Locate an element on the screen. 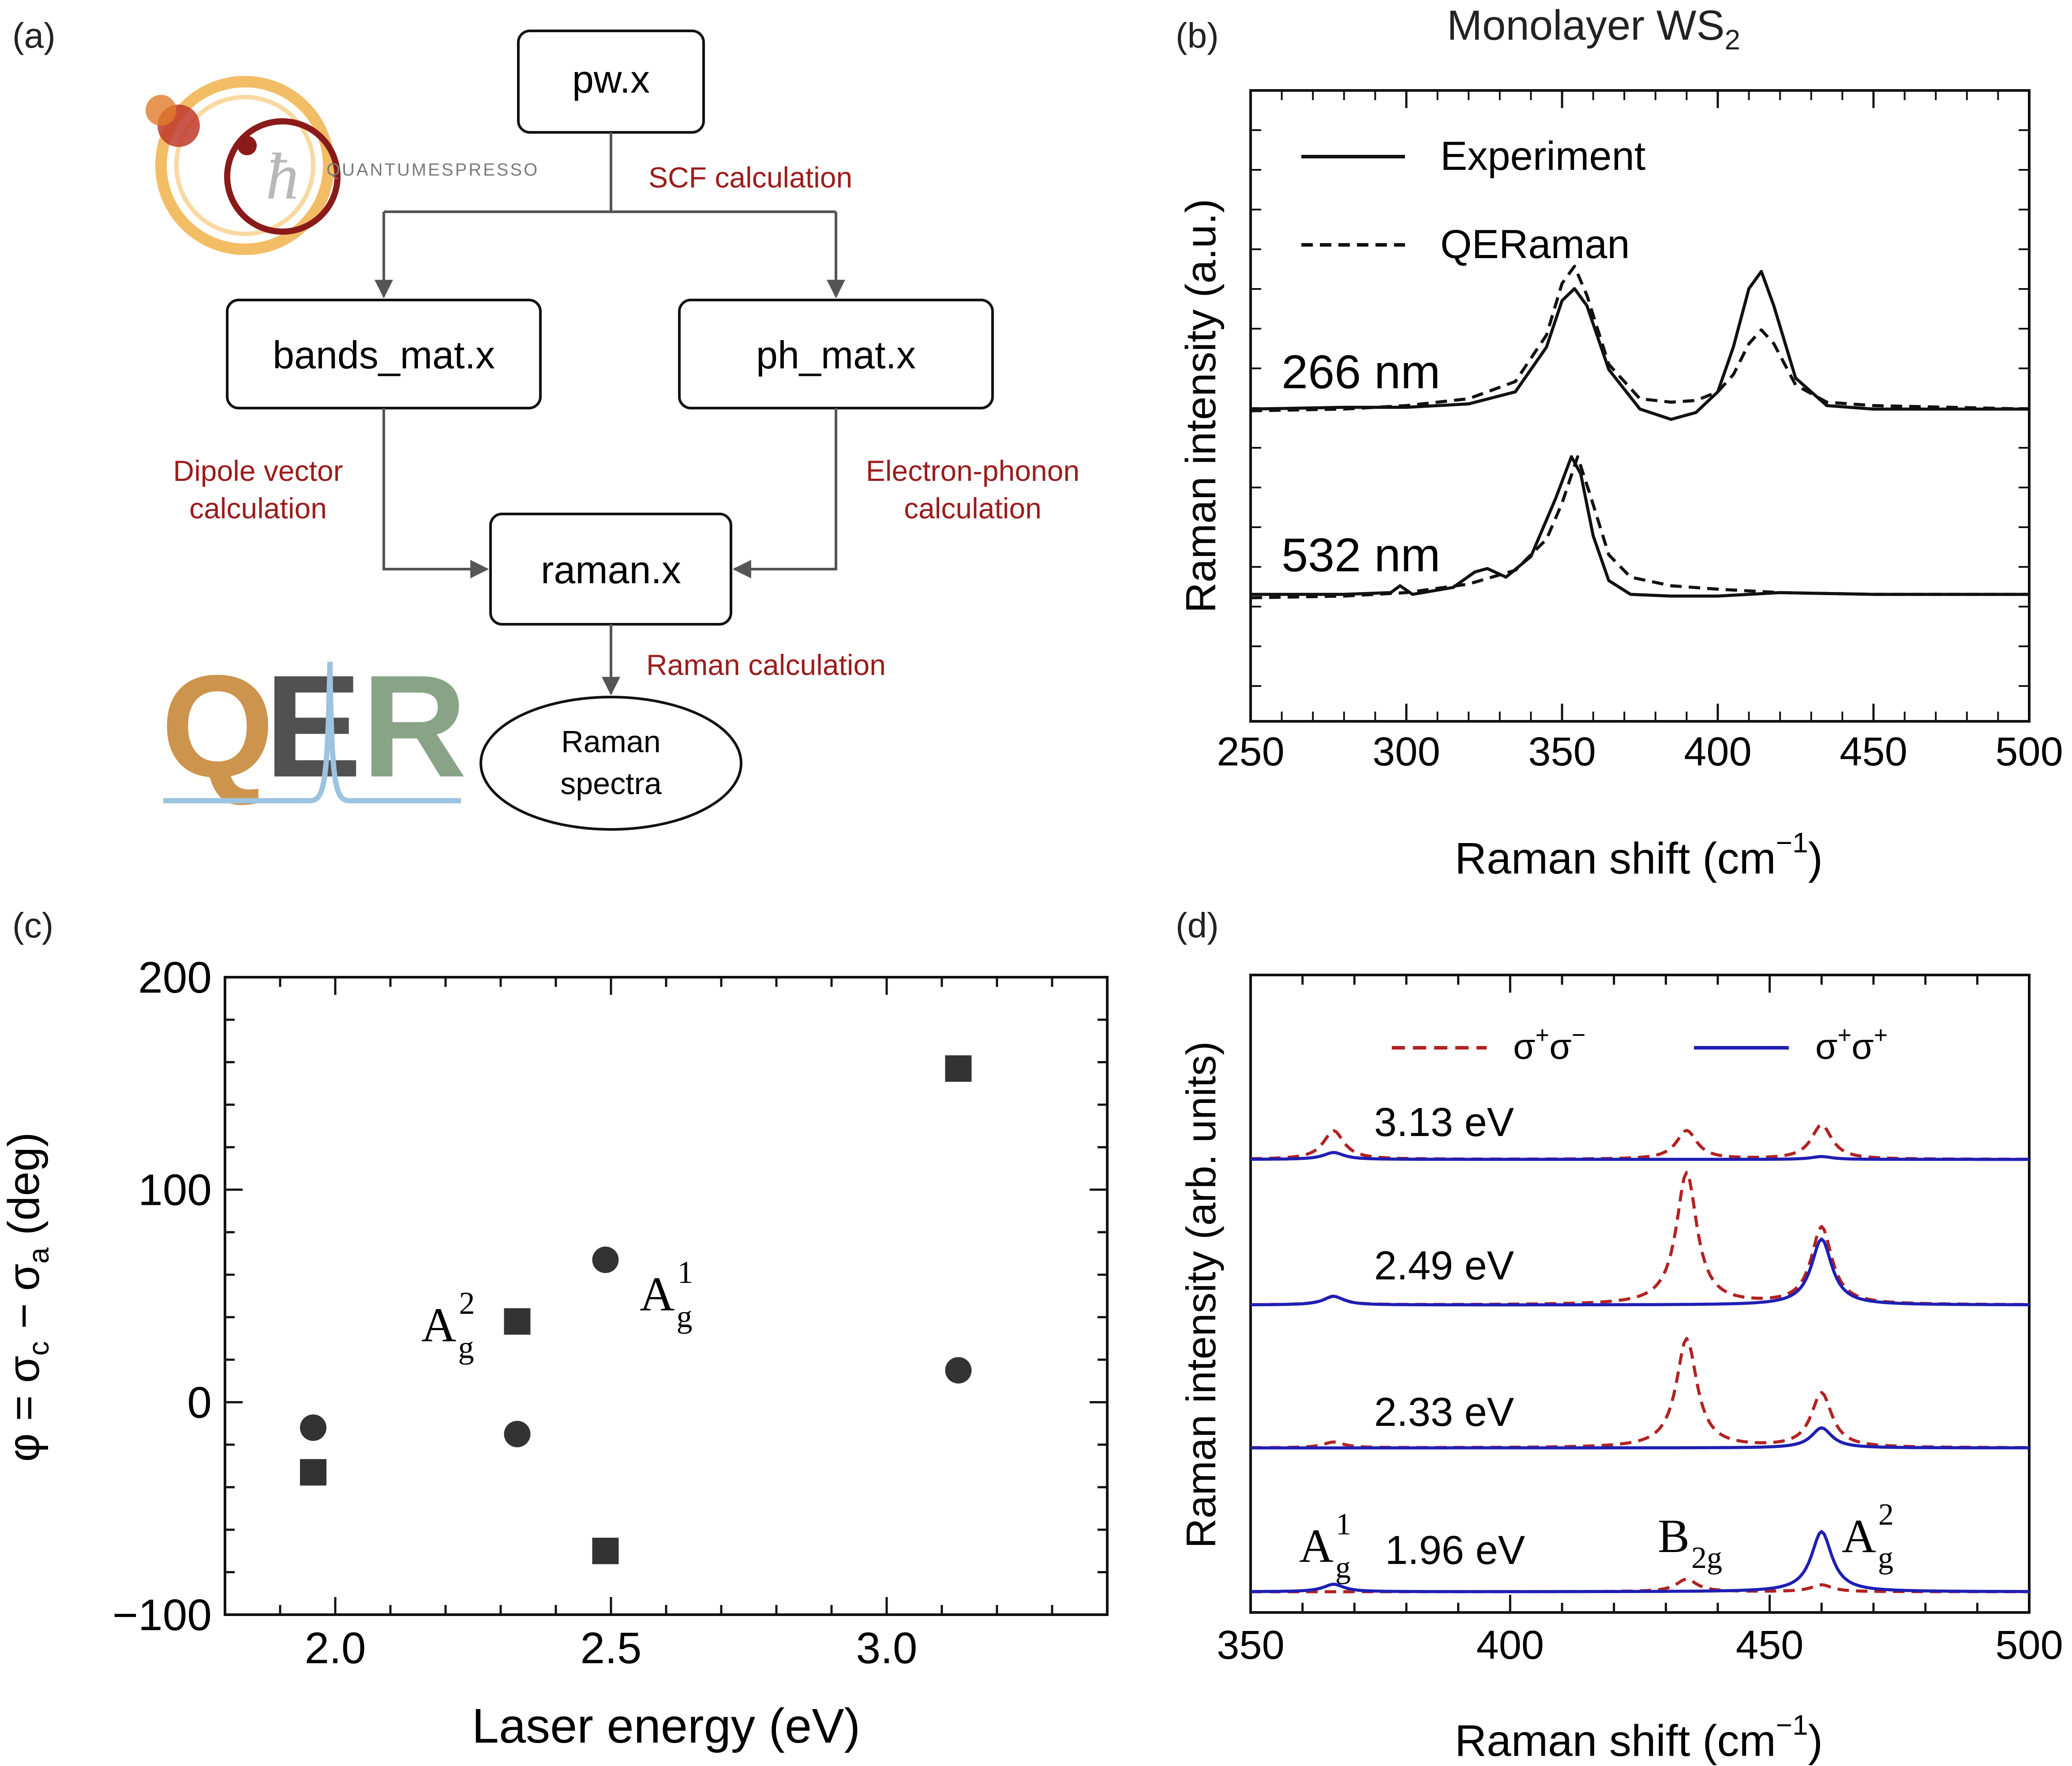 The width and height of the screenshot is (2072, 1766). panel-b-legend: Experiment QERaman is located at coordinates (1473, 200).